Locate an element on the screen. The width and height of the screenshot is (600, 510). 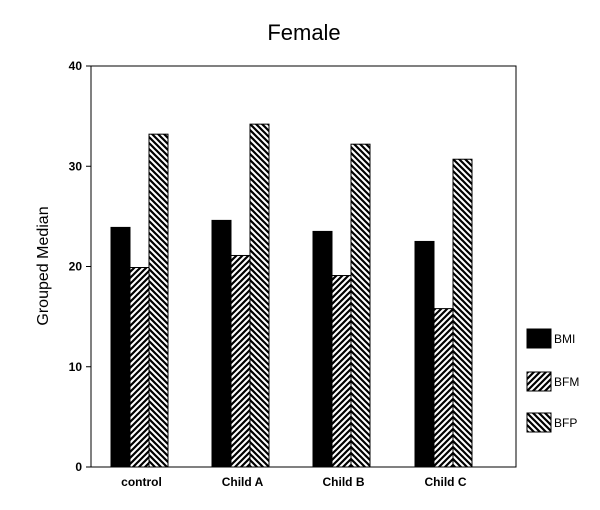
bar-bfp-child-a is located at coordinates (259, 295).